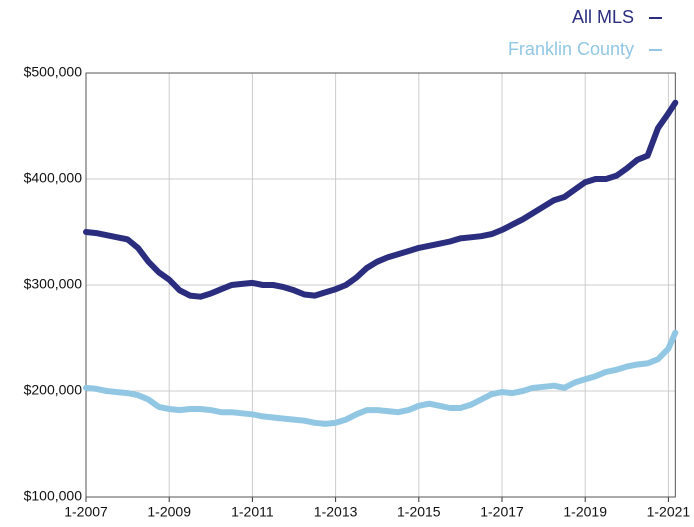  I want to click on x-tick-label: 1-2009, so click(169, 512).